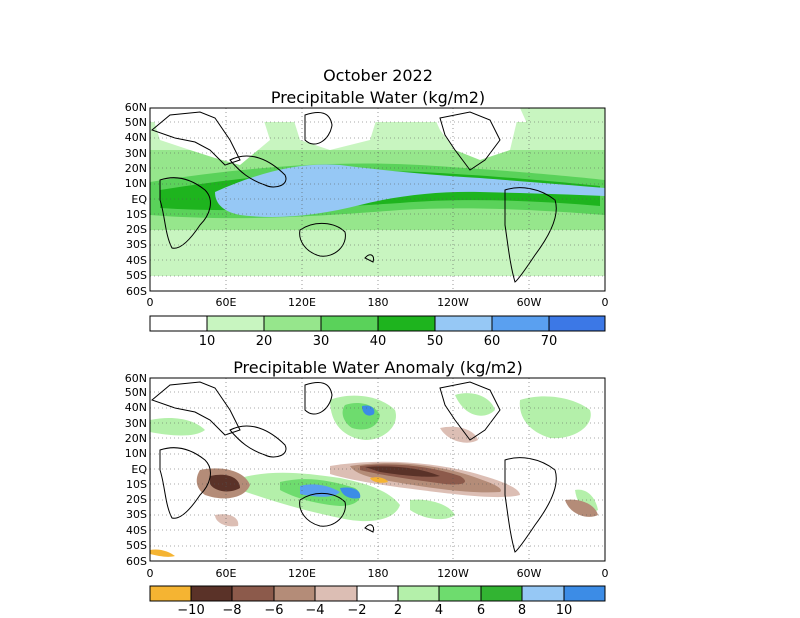 The height and width of the screenshot is (618, 800). I want to click on colorbar-label: −10, so click(190, 610).